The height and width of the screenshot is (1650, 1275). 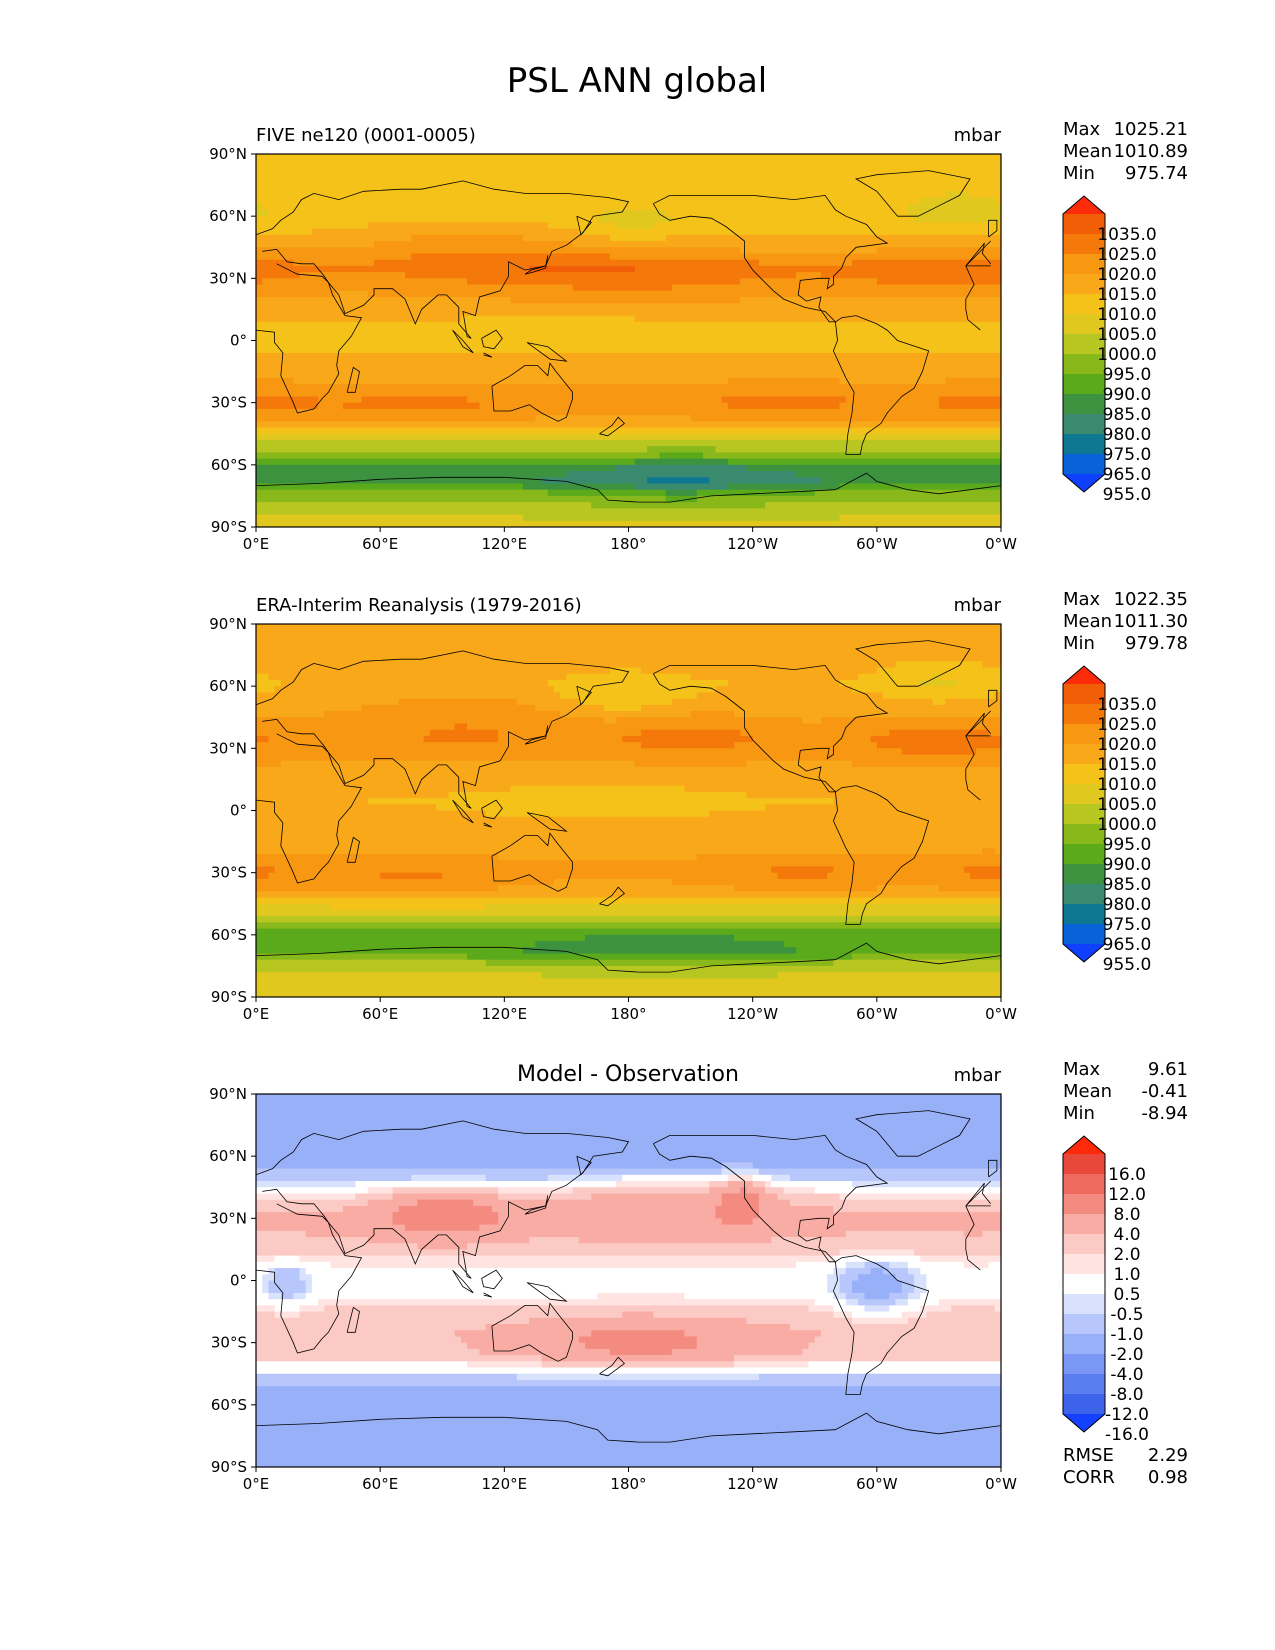 What do you see at coordinates (1156, 643) in the screenshot?
I see `stat-min-value: 979.78` at bounding box center [1156, 643].